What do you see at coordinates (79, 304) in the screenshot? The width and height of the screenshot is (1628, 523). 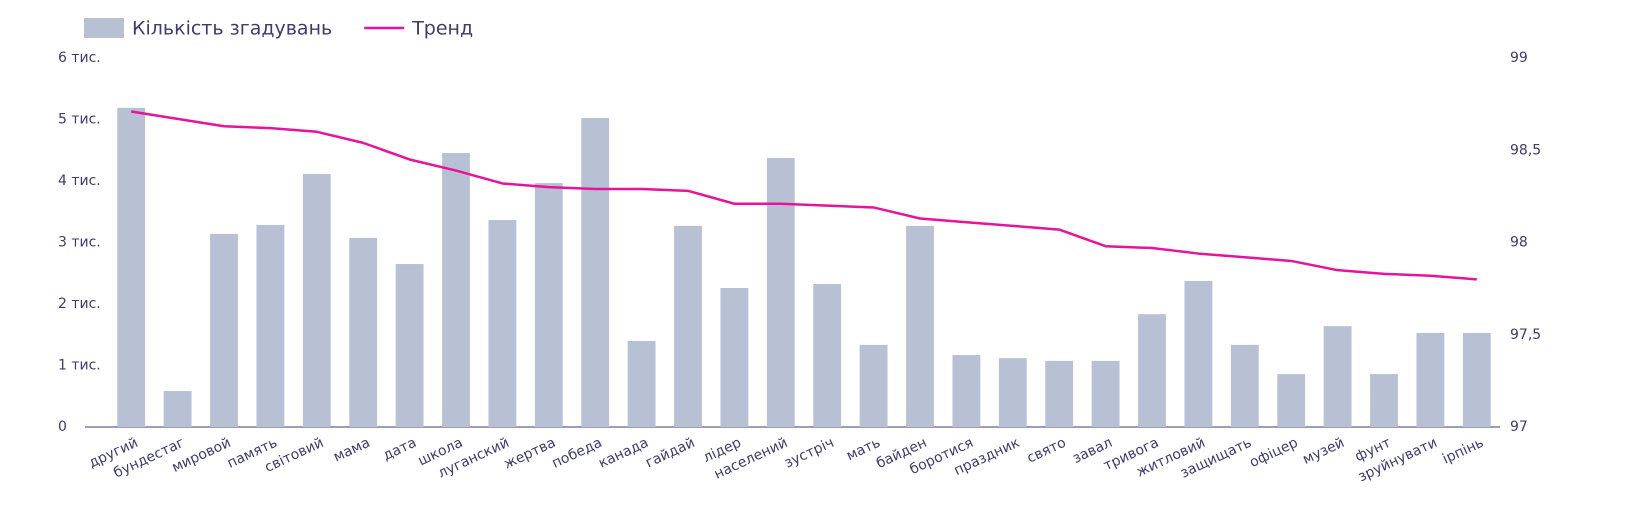 I see `y-tick-label: 2 тис.` at bounding box center [79, 304].